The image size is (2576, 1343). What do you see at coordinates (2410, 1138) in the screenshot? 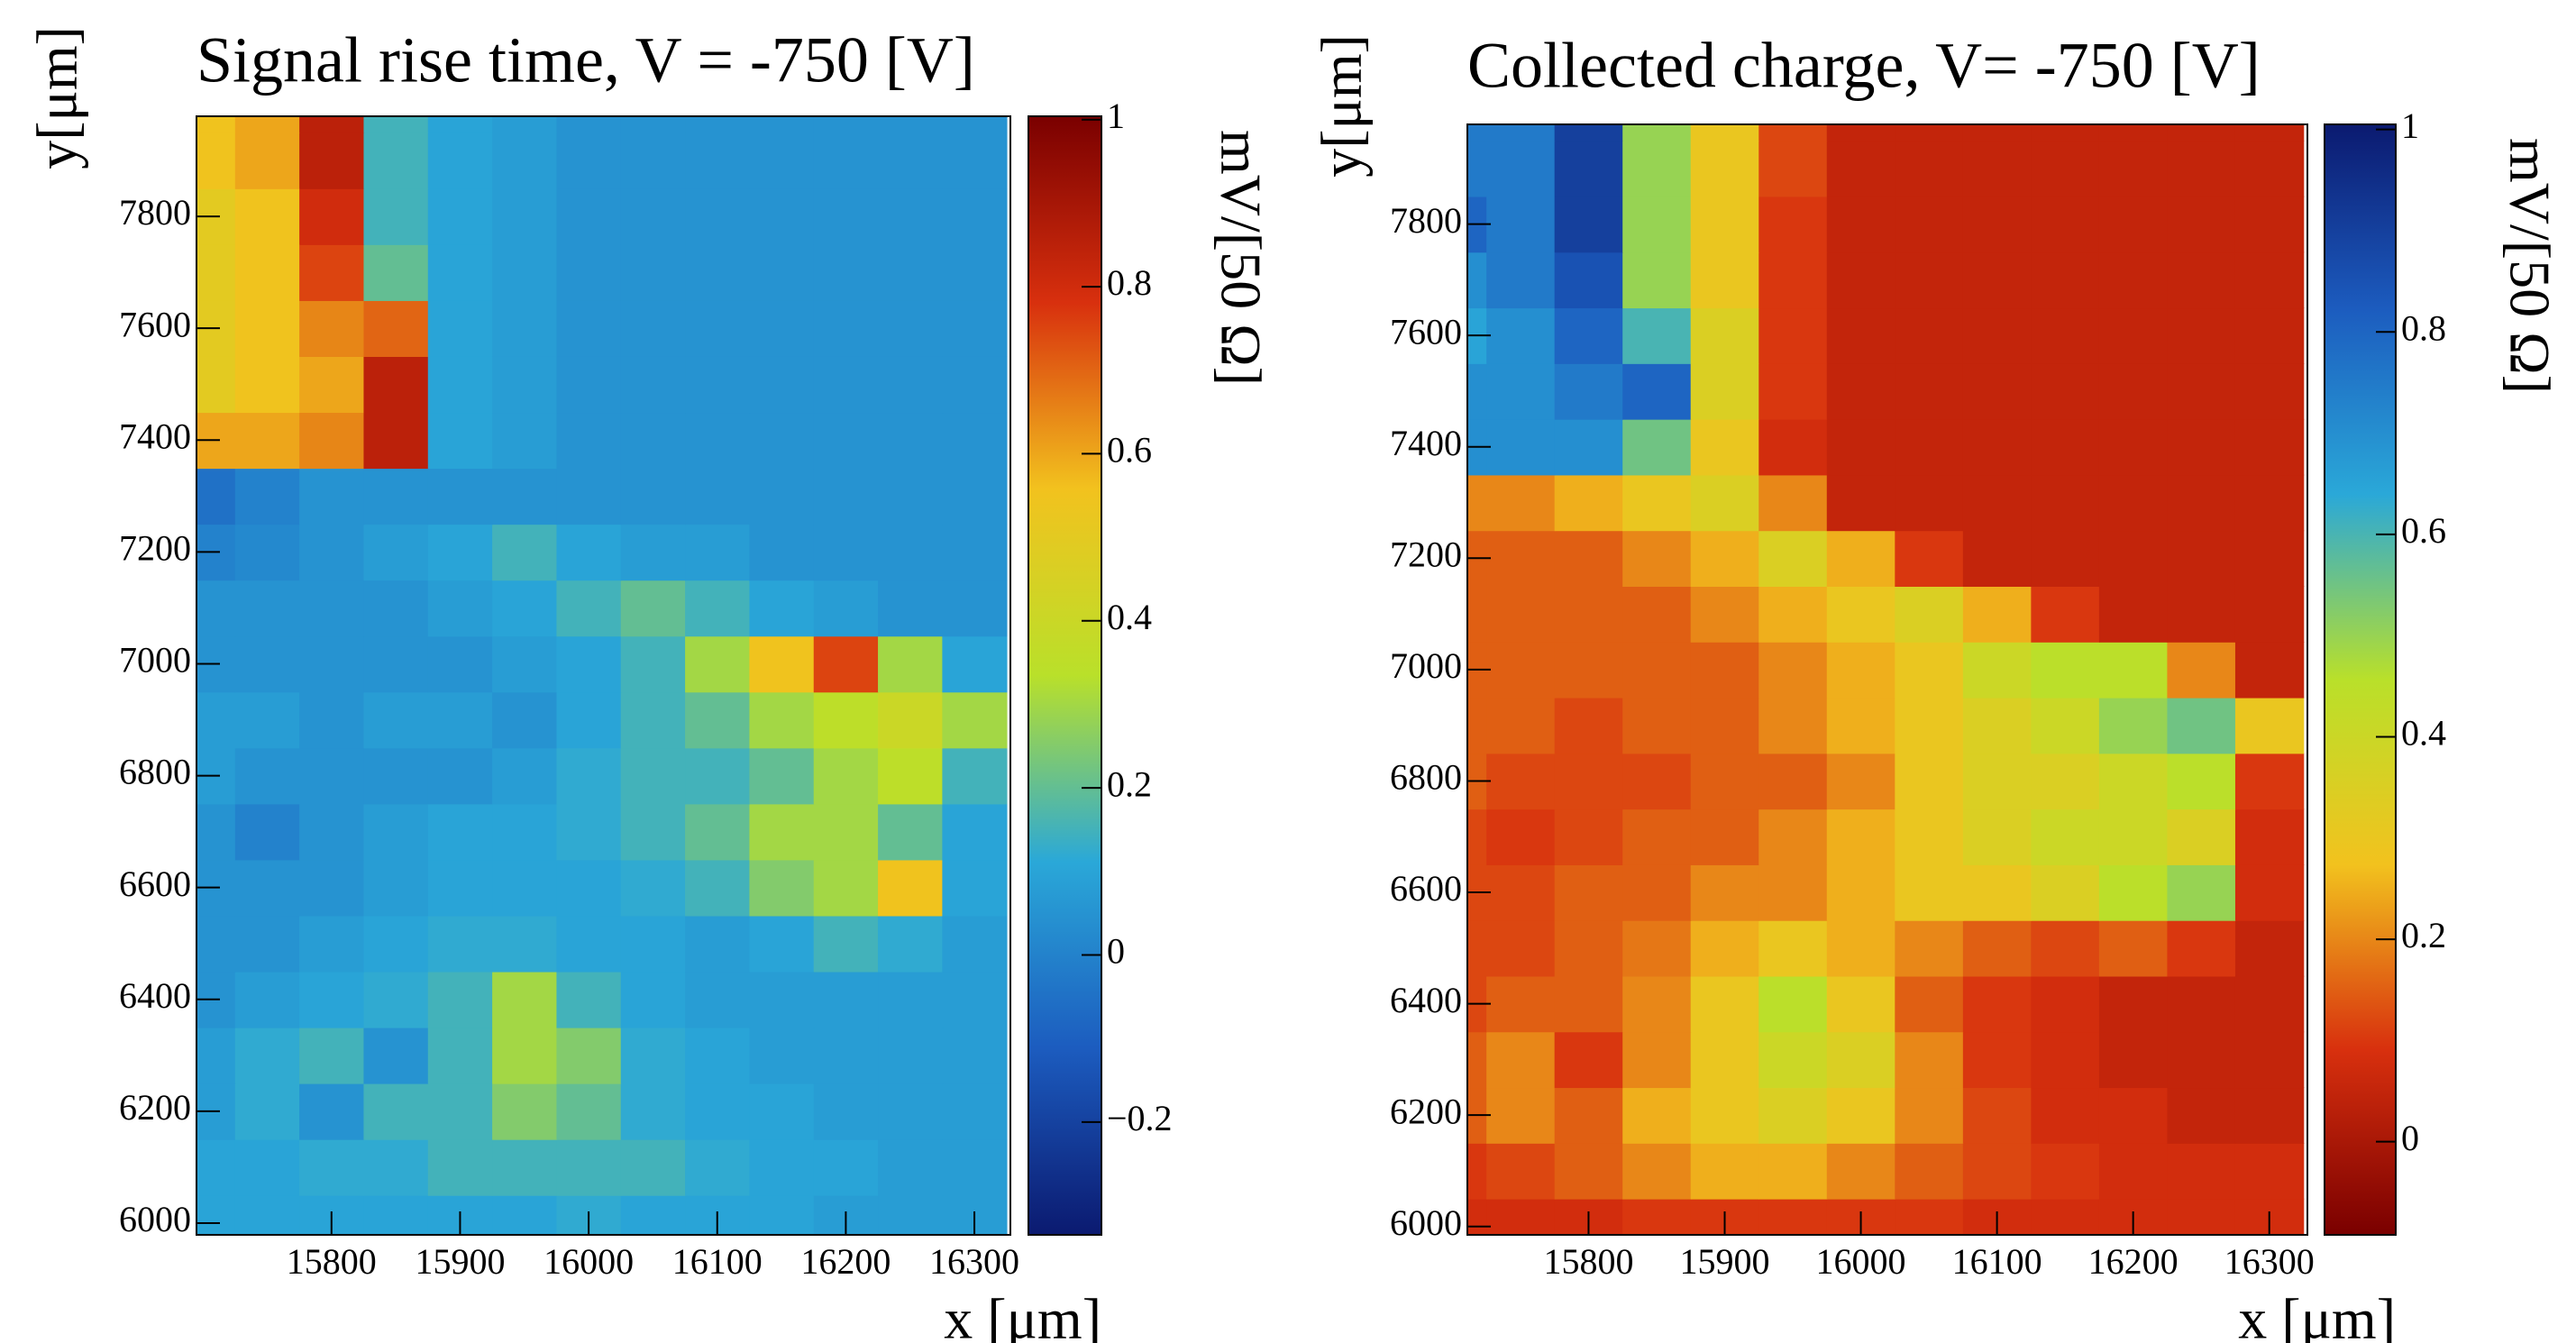
I see `colorbar-tick-label: 0` at bounding box center [2410, 1138].